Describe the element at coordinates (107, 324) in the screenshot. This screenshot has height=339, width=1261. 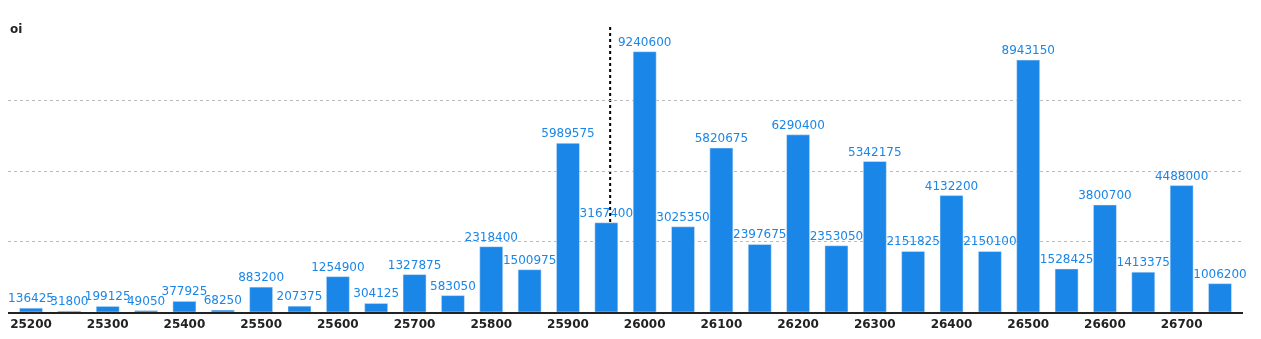
I see `x-tick-label: 25300` at that location.